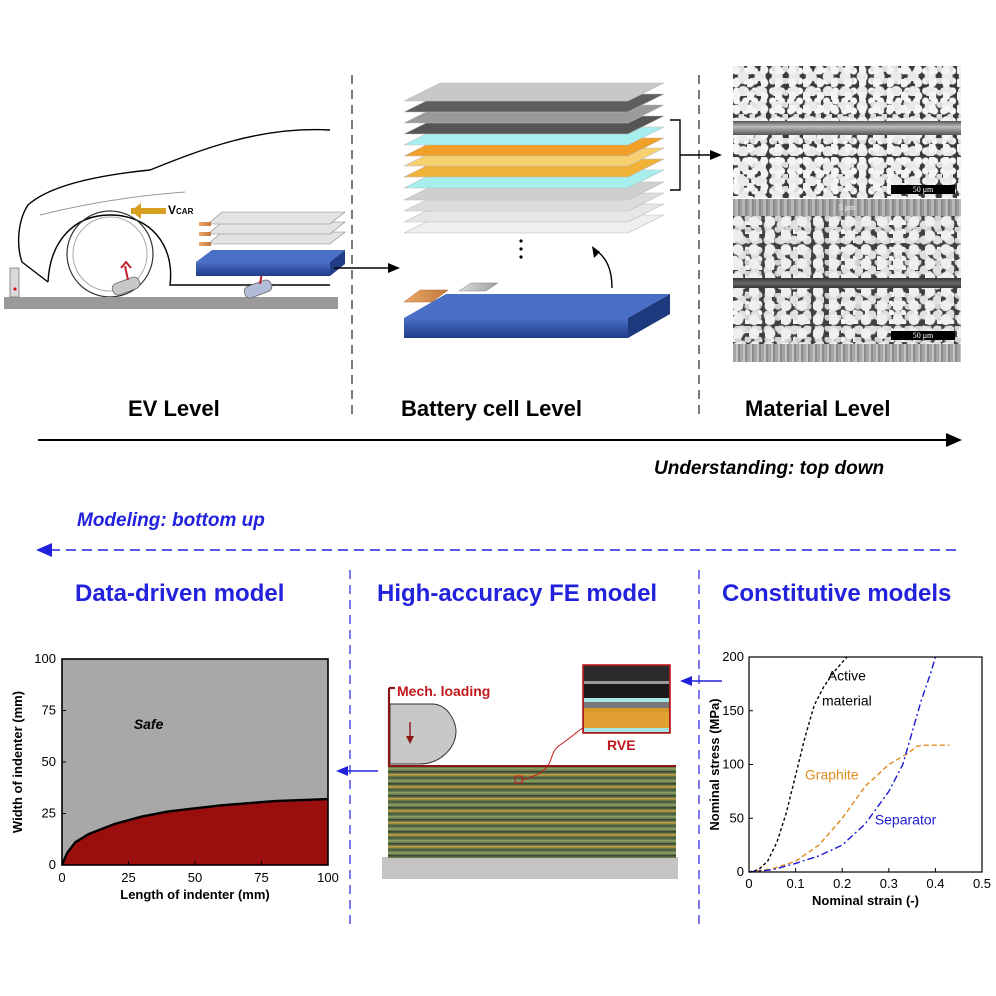 The width and height of the screenshot is (996, 996). I want to click on annotation-graphite: Graphite, so click(832, 775).